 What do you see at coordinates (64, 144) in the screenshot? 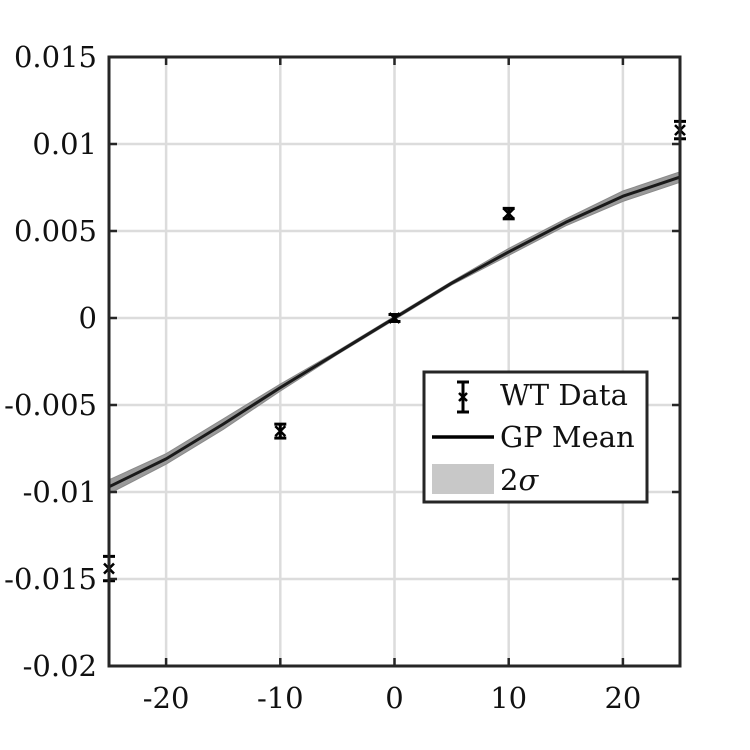
I see `y-tick-label: 0.01` at bounding box center [64, 144].